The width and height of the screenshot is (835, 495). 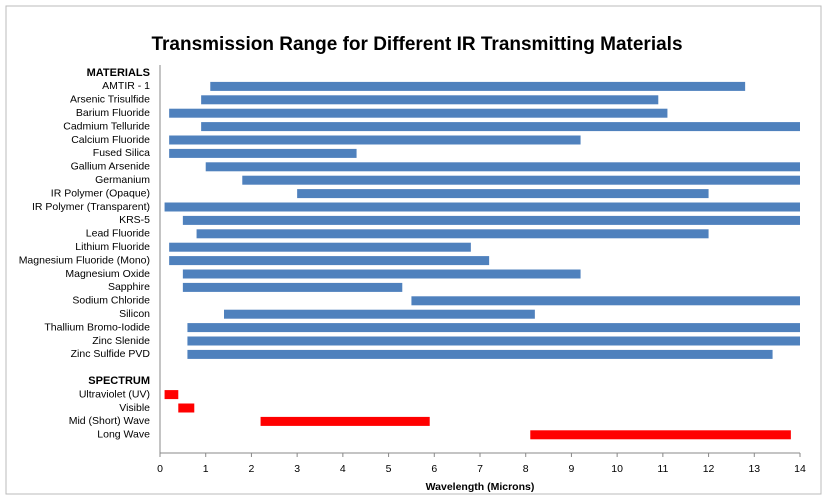 What do you see at coordinates (123, 435) in the screenshot?
I see `category-label: Long Wave` at bounding box center [123, 435].